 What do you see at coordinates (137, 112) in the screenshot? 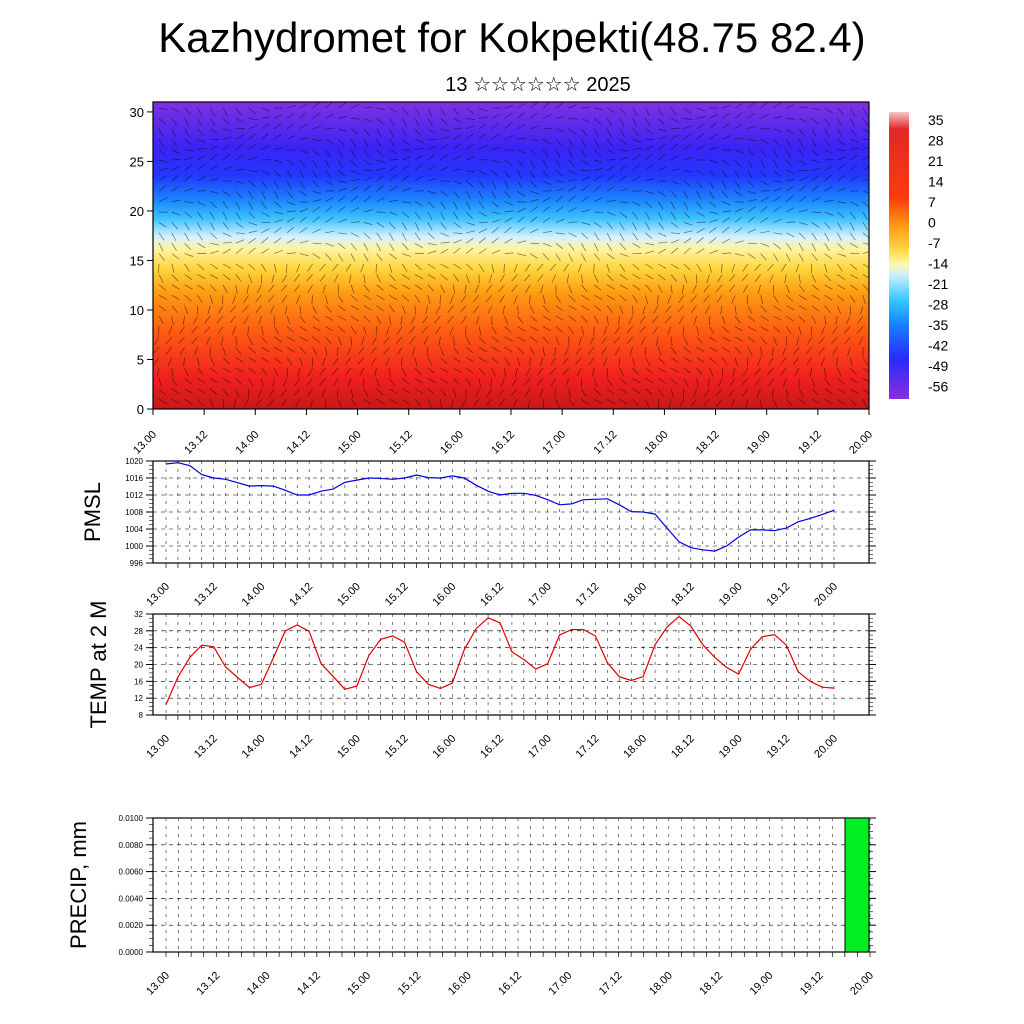
I see `y-tick-label: 30` at bounding box center [137, 112].